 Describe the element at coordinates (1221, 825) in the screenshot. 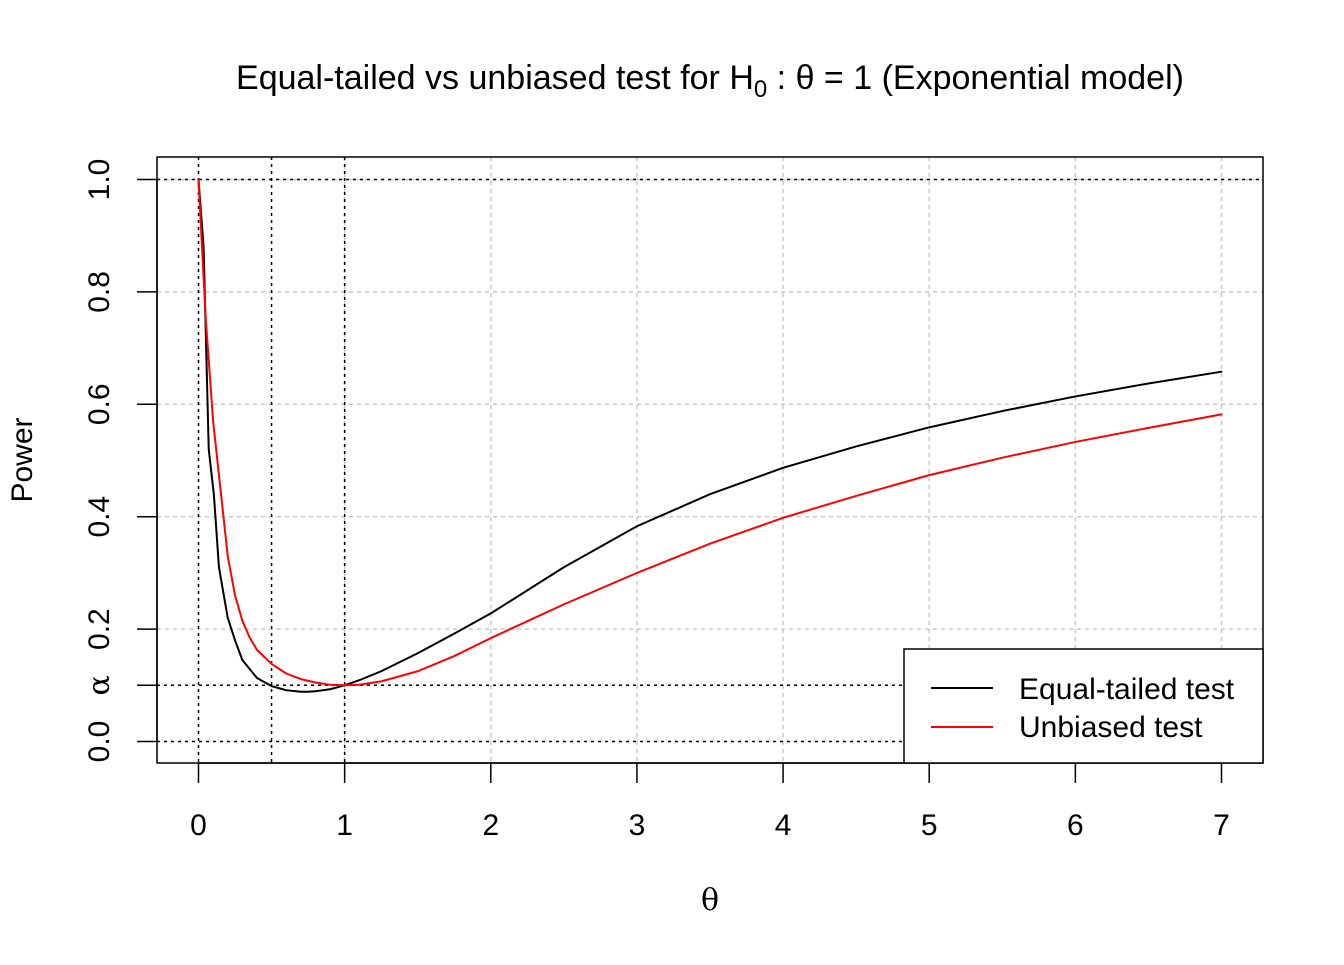

I see `x-tick-label-7: 7` at that location.